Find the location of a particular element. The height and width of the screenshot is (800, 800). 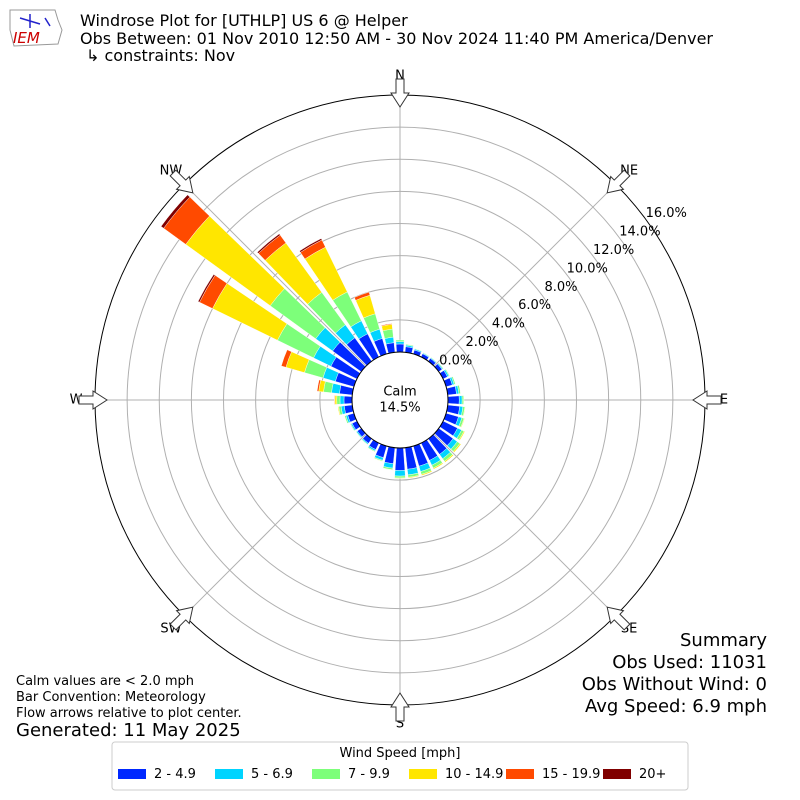

r-tick-label: 10.0% is located at coordinates (587, 268).